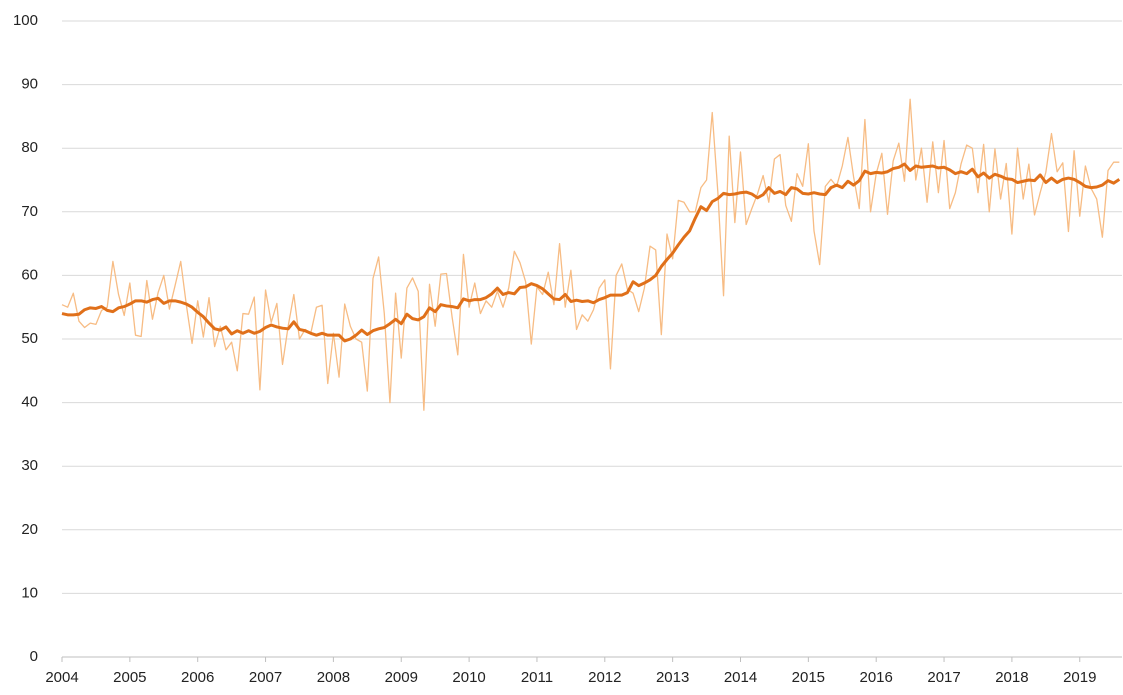 The image size is (1123, 695). I want to click on y-tick-label: 10, so click(29, 592).